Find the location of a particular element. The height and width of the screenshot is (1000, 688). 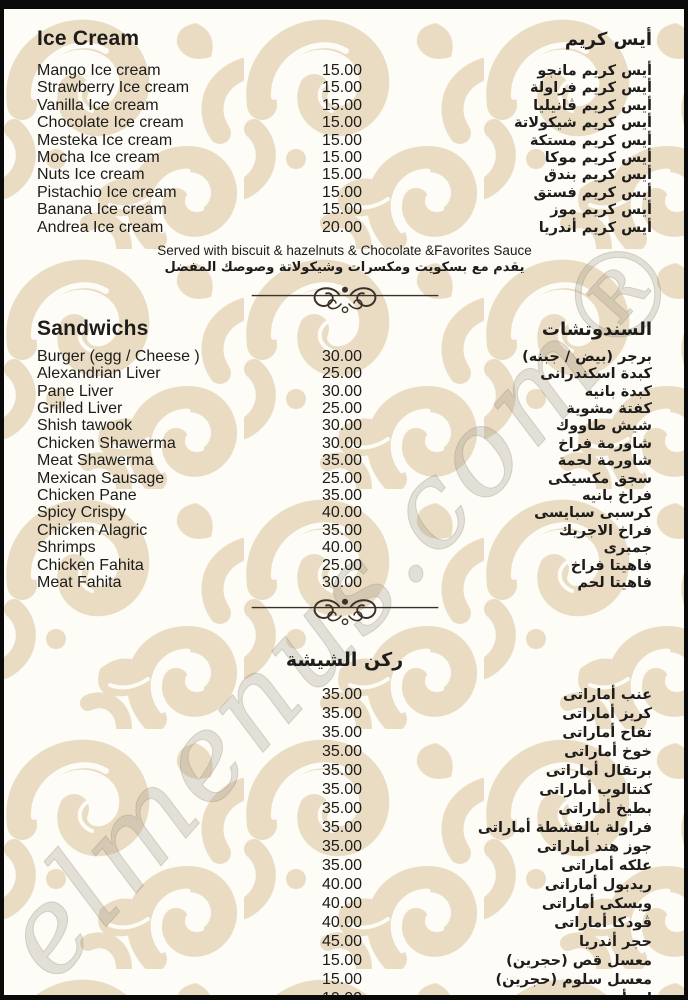

sandwiches-title-ar: السندوتشات is located at coordinates (596, 329).